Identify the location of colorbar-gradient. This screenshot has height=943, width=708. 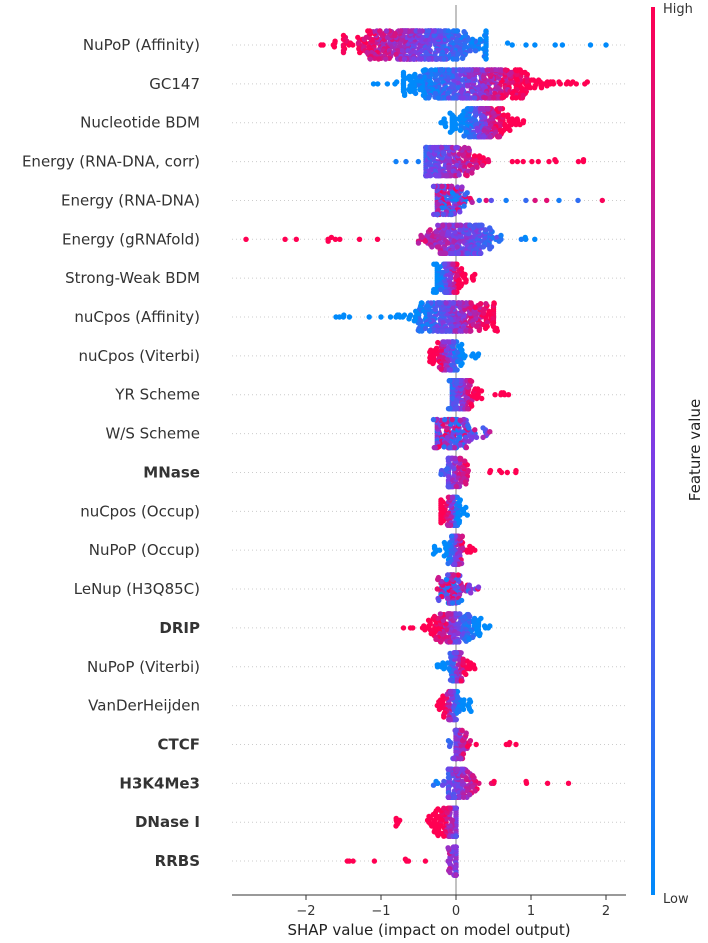
(653, 451).